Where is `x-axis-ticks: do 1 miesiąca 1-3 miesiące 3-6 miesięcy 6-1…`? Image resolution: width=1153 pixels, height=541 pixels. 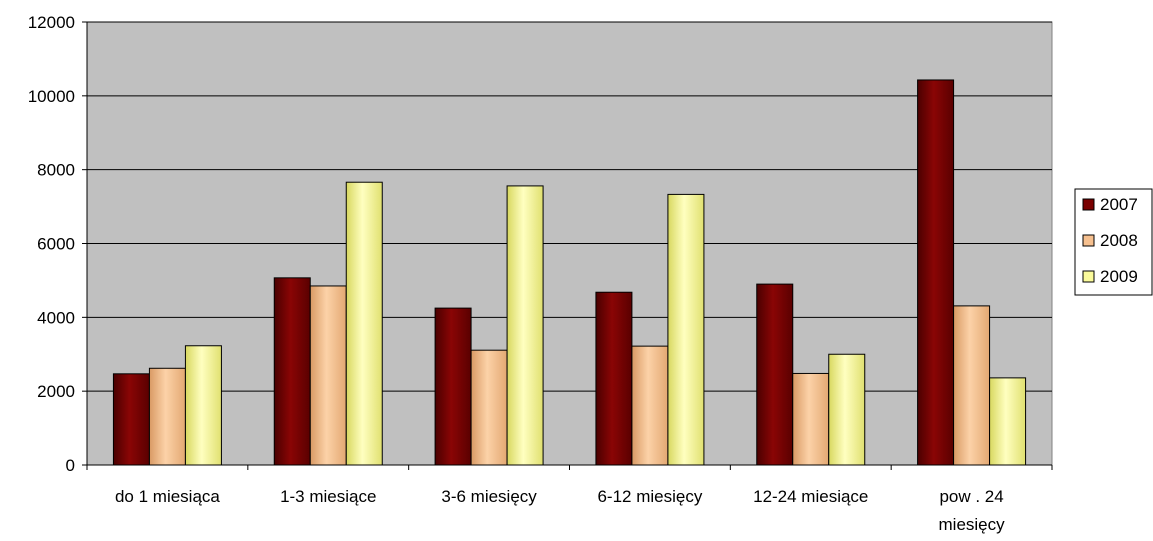
x-axis-ticks: do 1 miesiąca 1-3 miesiące 3-6 miesięcy 6-1… is located at coordinates (569, 499).